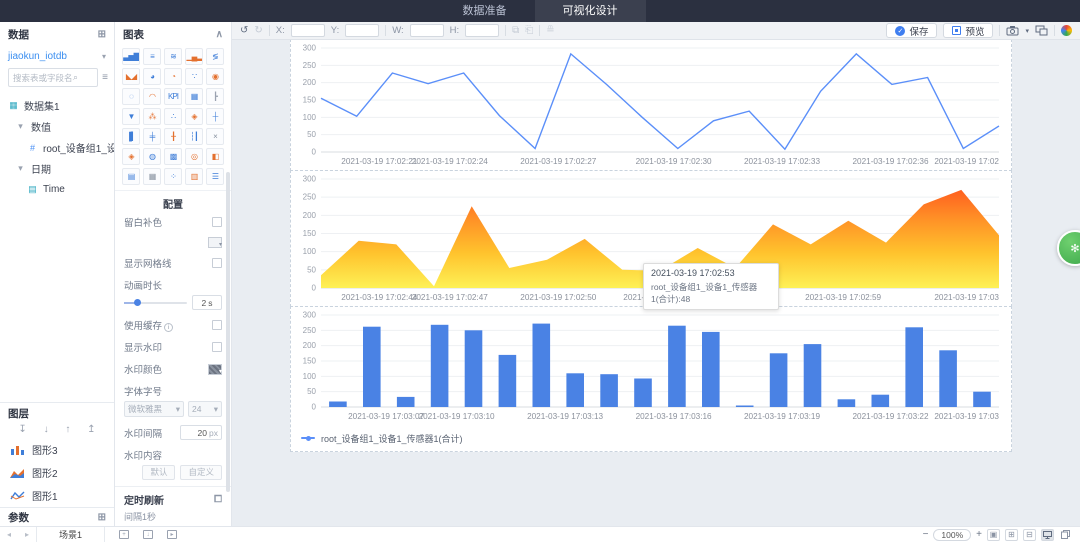 The width and height of the screenshot is (1080, 542). What do you see at coordinates (152, 116) in the screenshot?
I see `network-chart-icon: ⁂` at bounding box center [152, 116].